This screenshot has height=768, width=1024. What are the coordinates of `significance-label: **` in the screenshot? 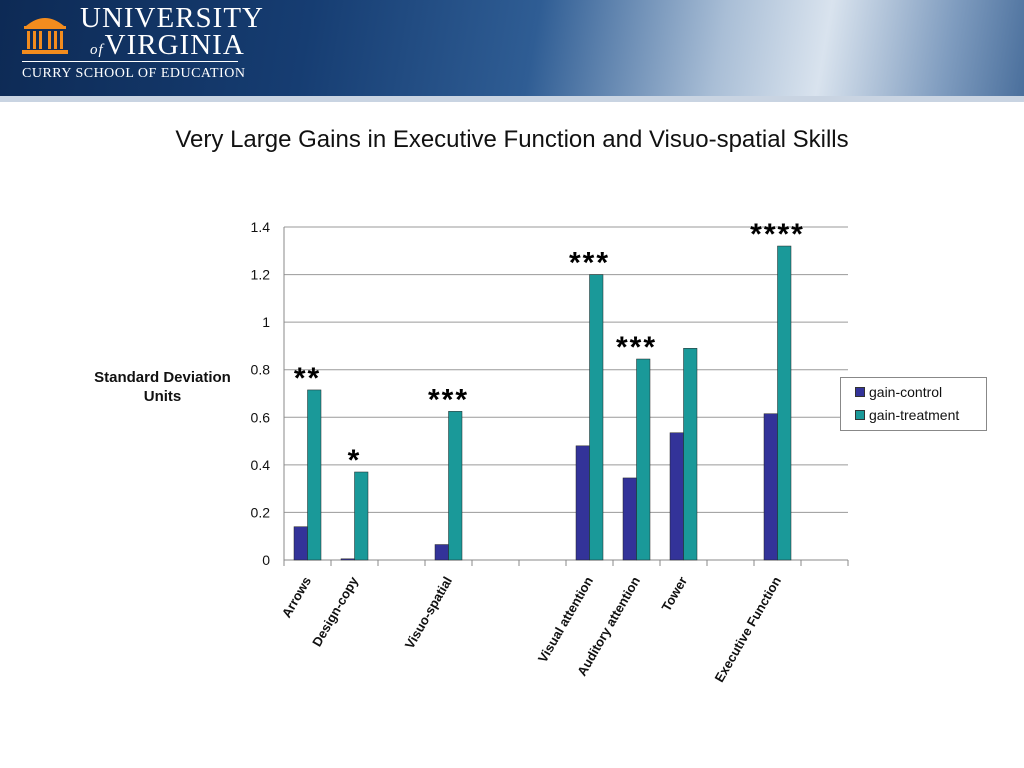 It's located at (307, 378).